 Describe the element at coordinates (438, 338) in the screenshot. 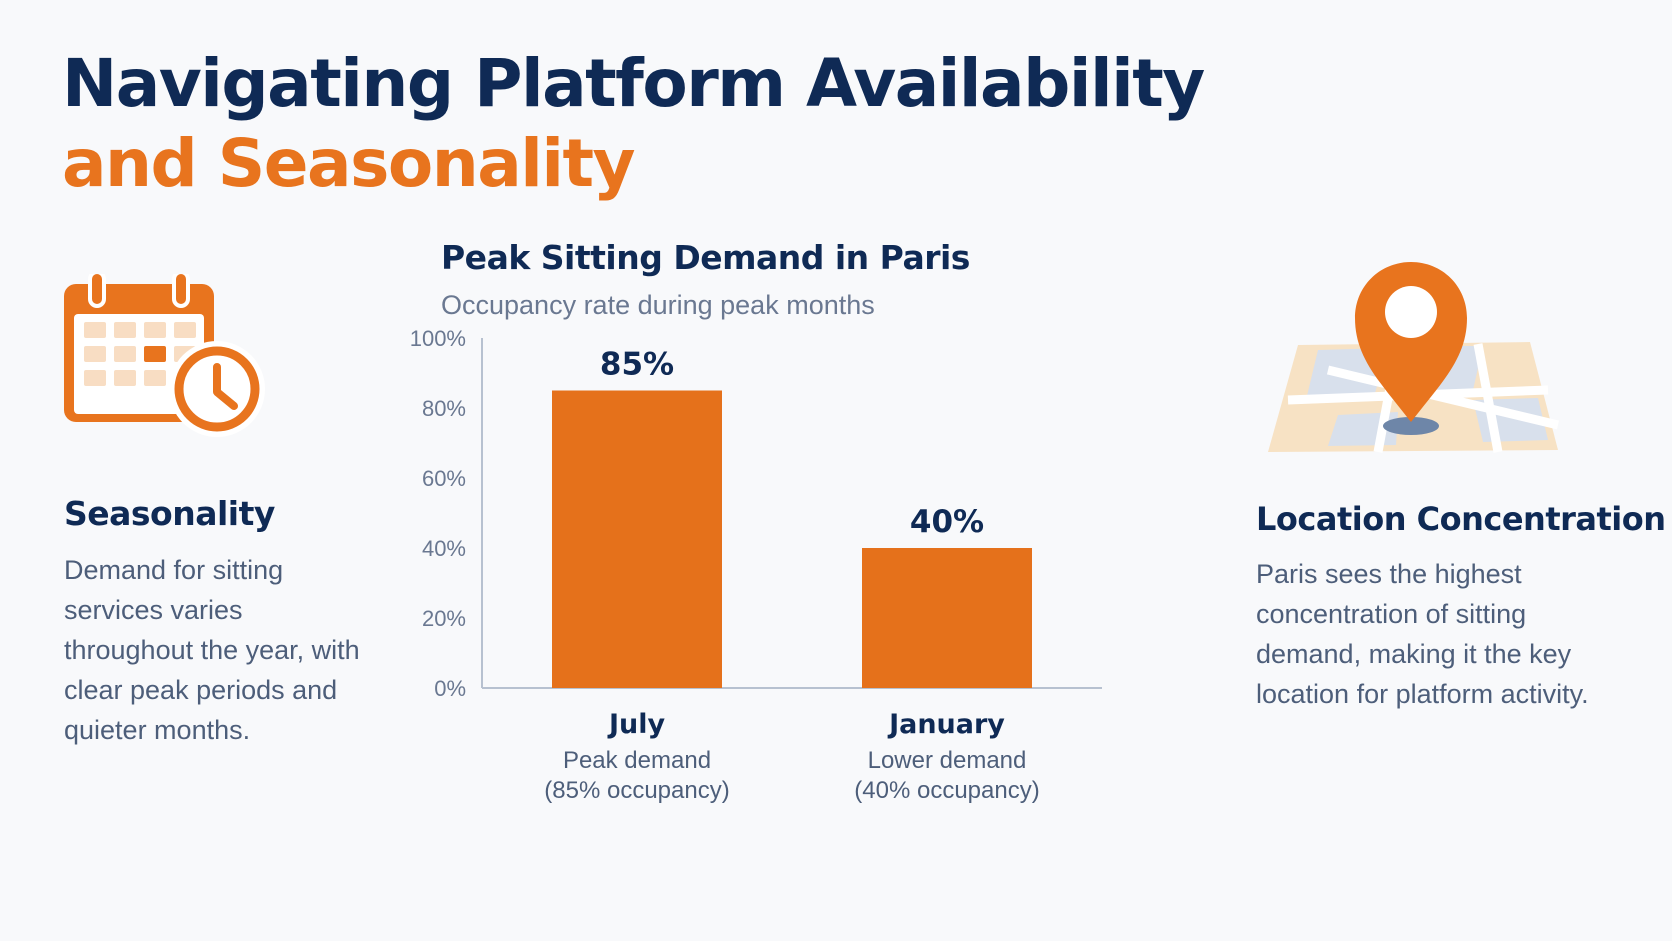

I see `y-tick-label: 100%` at that location.